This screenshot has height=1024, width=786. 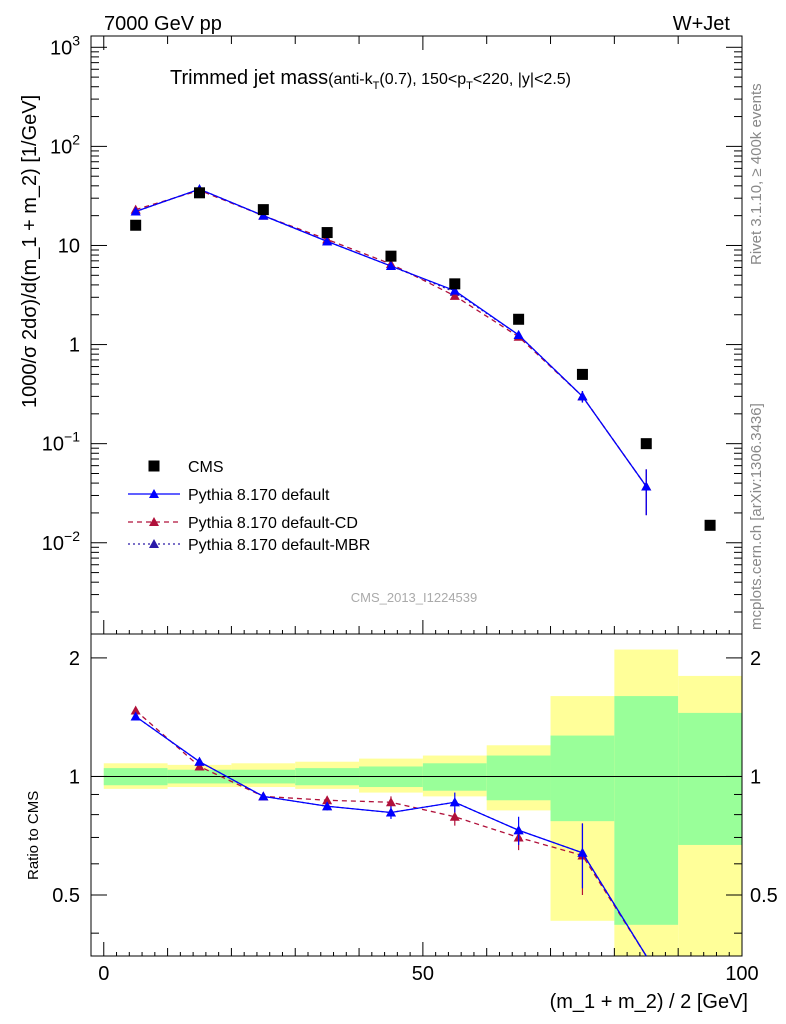 What do you see at coordinates (756, 516) in the screenshot?
I see `mcplots-label: mcplots.cern.ch [arXiv:1306.3436]` at bounding box center [756, 516].